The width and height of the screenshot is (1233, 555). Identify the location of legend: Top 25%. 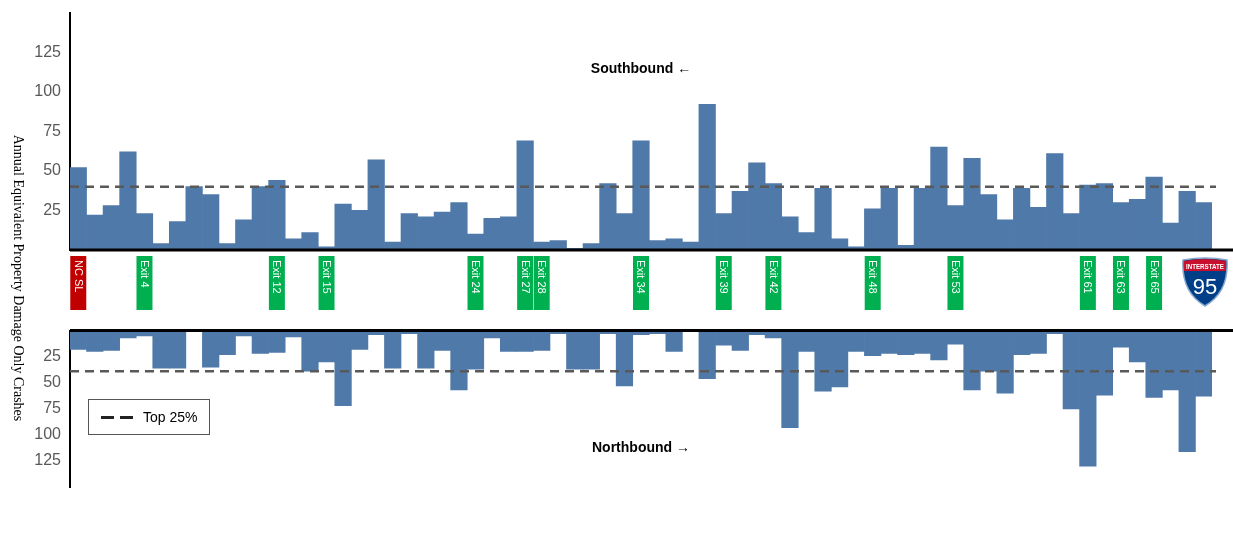
(149, 417).